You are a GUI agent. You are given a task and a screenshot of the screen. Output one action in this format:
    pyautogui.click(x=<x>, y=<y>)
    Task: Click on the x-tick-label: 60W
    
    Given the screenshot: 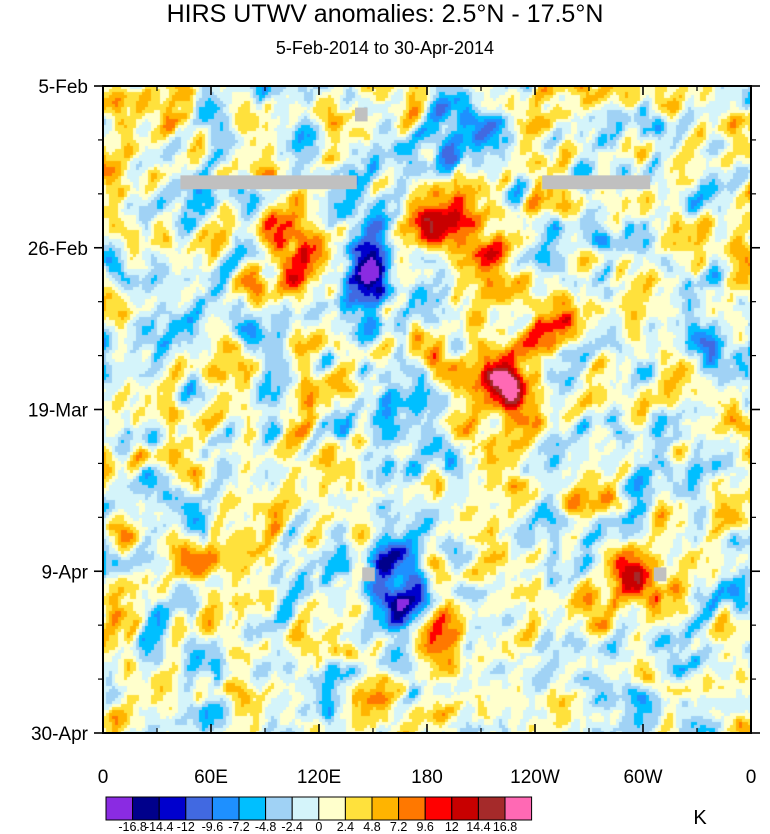 What is the action you would take?
    pyautogui.click(x=642, y=777)
    